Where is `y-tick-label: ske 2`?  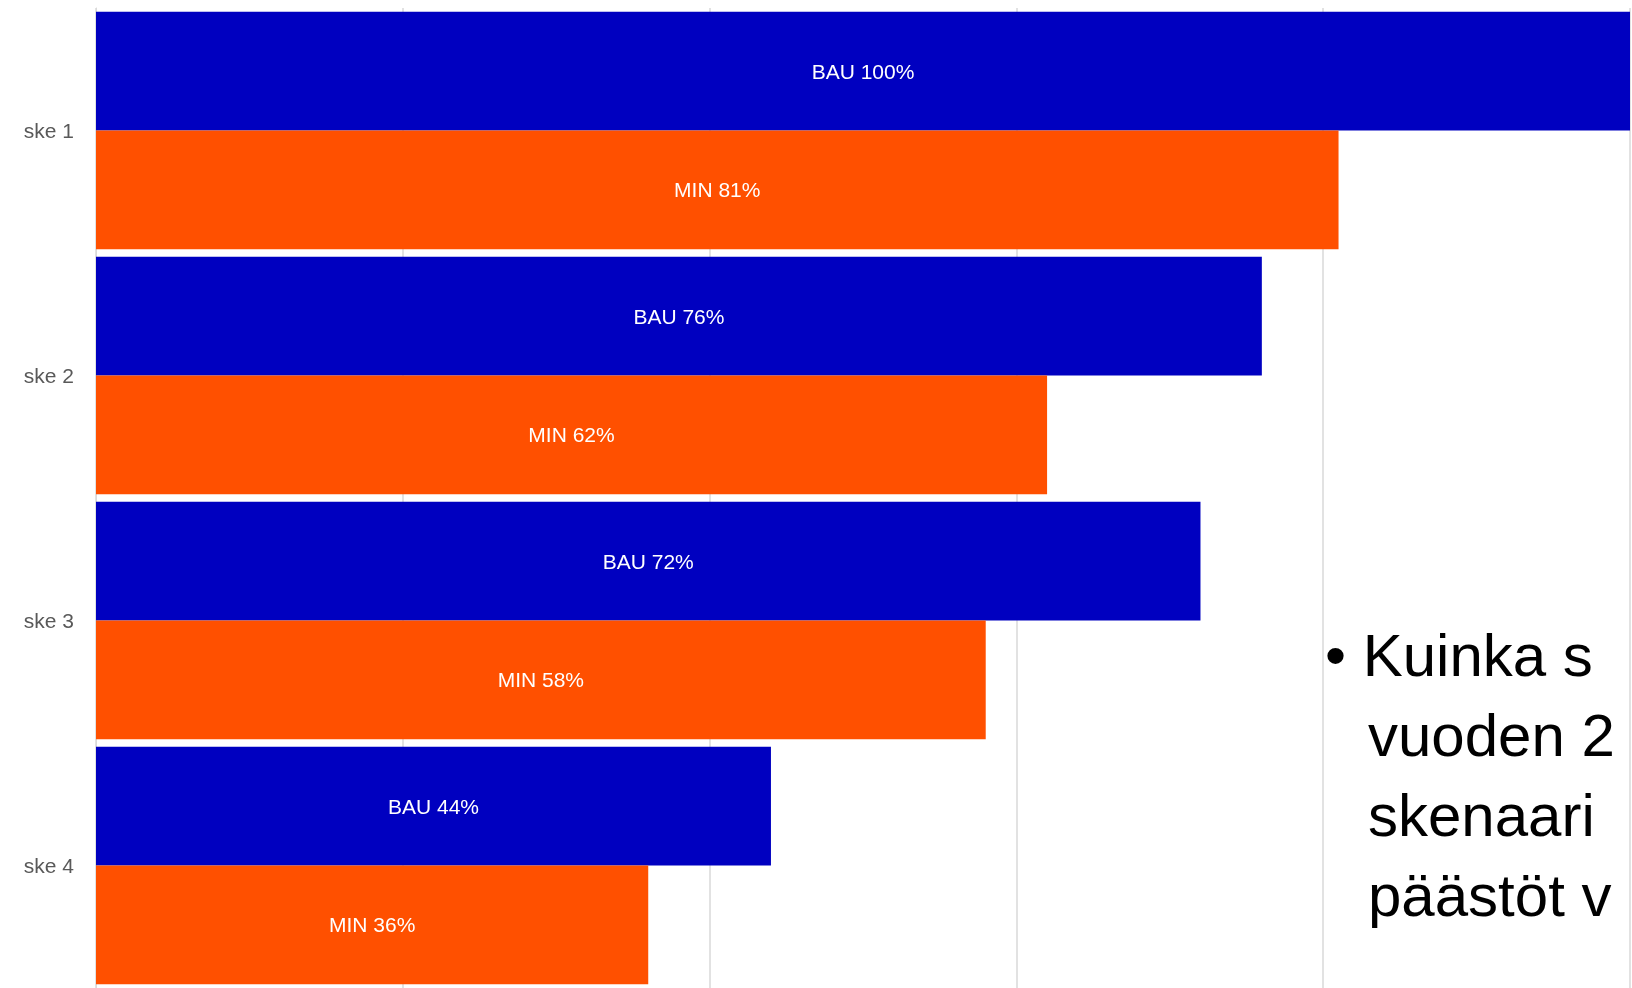
y-tick-label: ske 2 is located at coordinates (48, 375).